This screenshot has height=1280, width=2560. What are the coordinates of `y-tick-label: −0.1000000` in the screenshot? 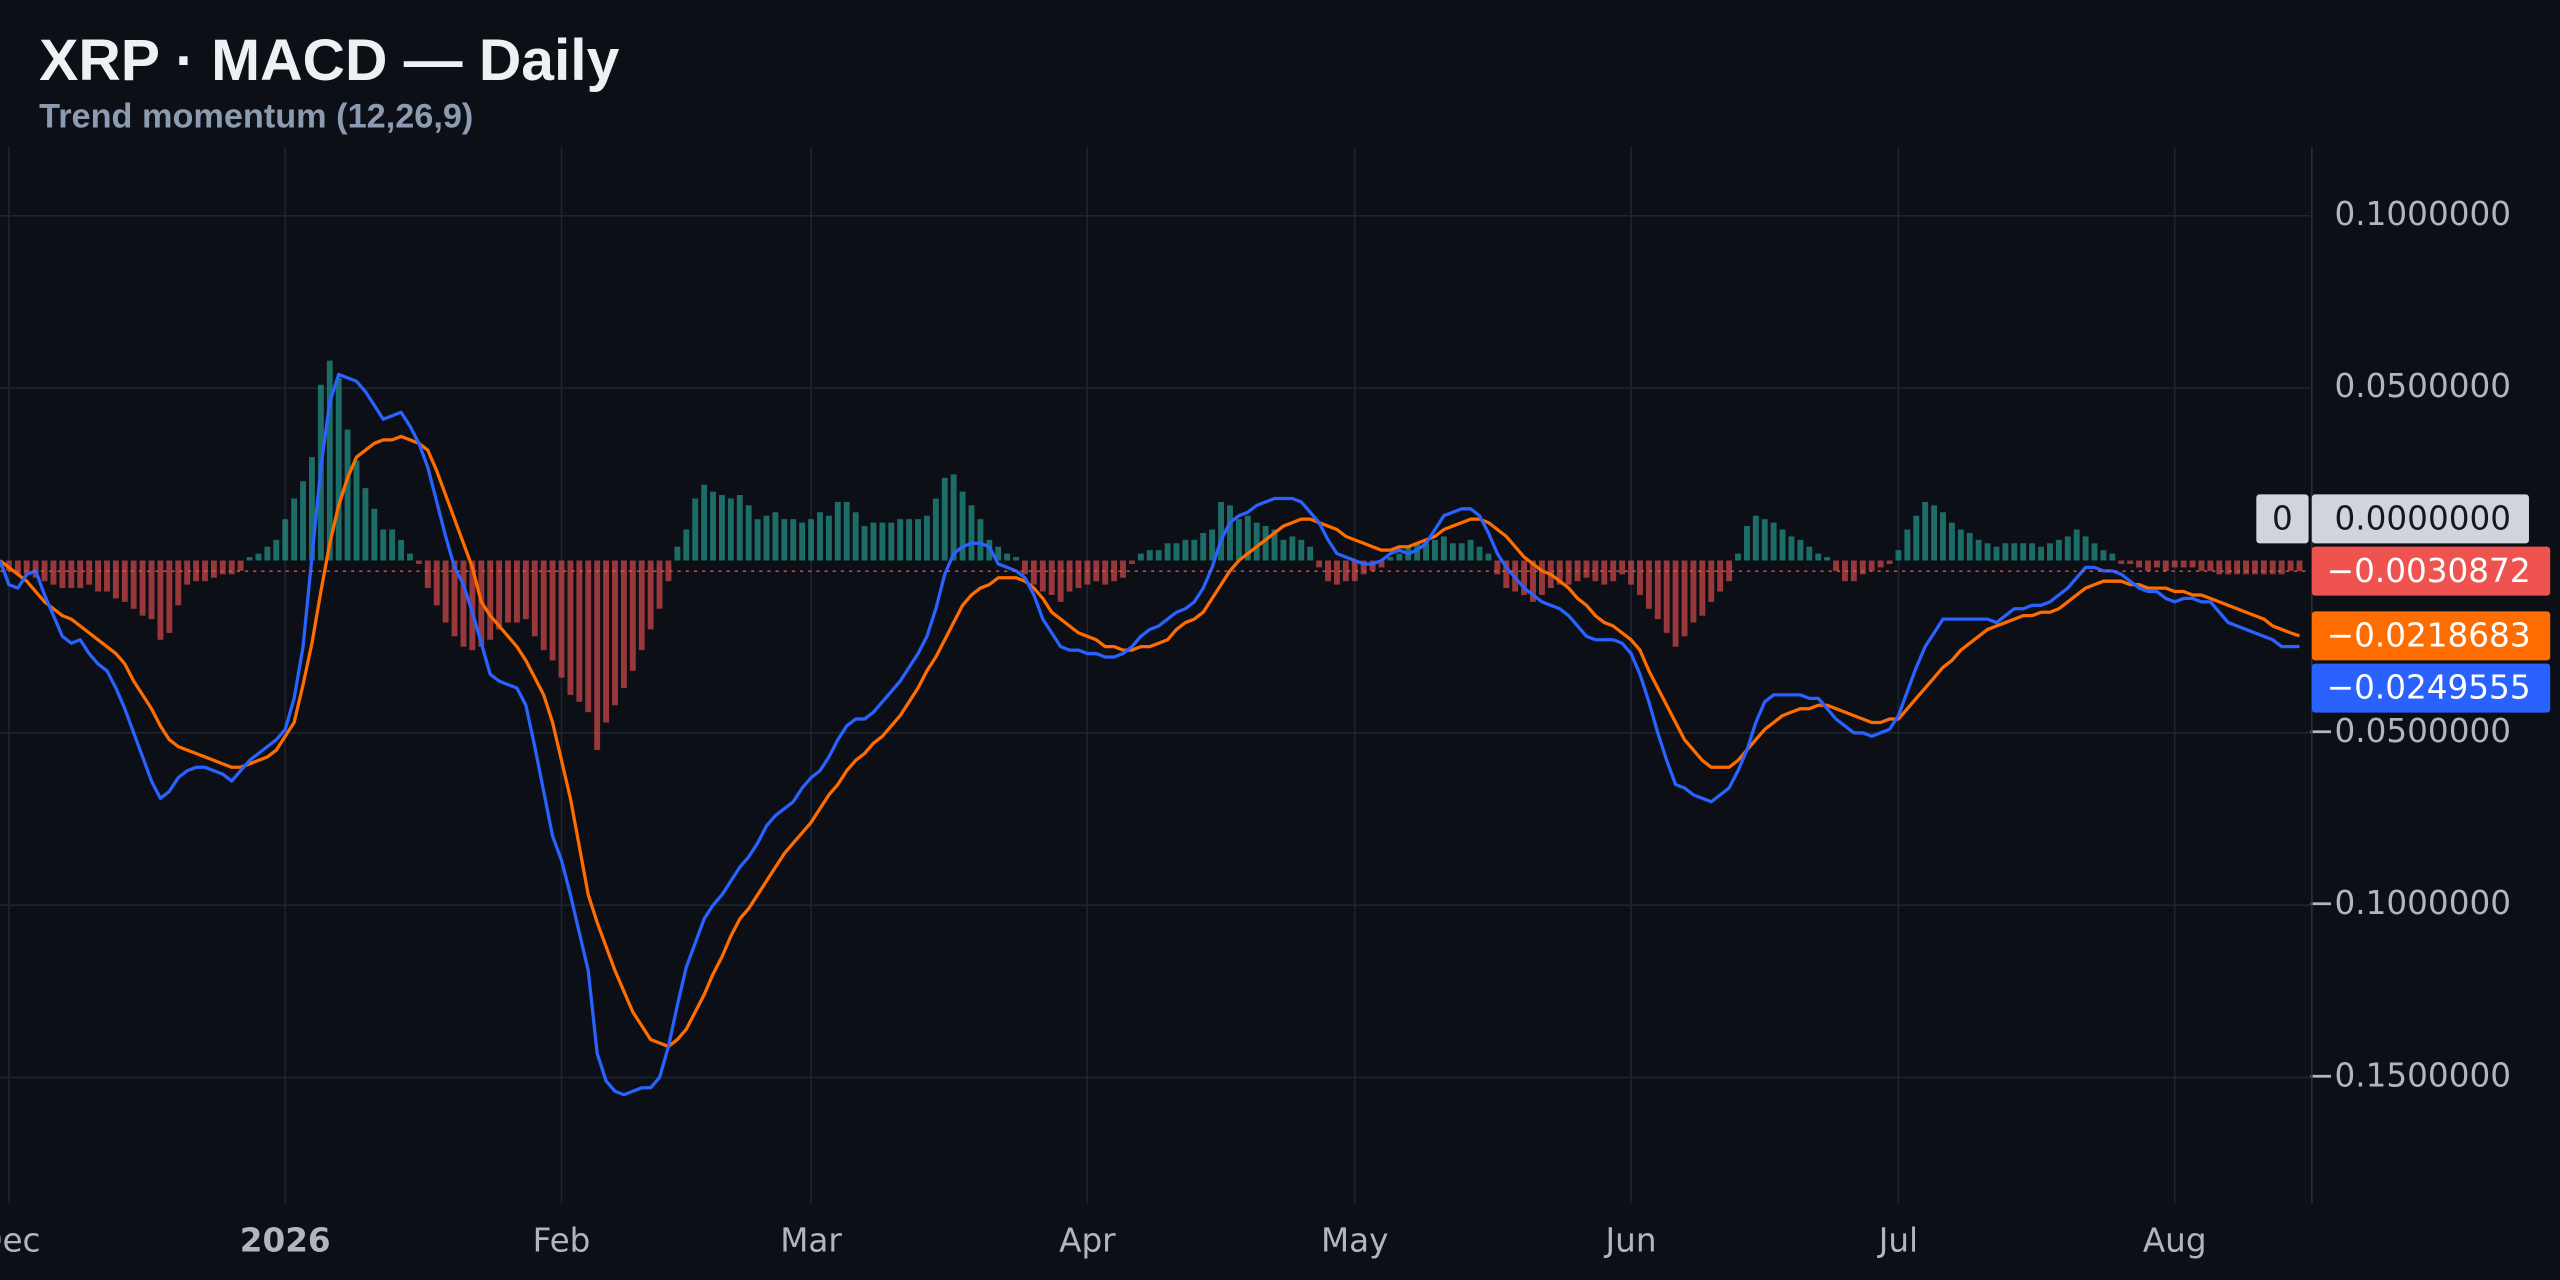 It's located at (2409, 903).